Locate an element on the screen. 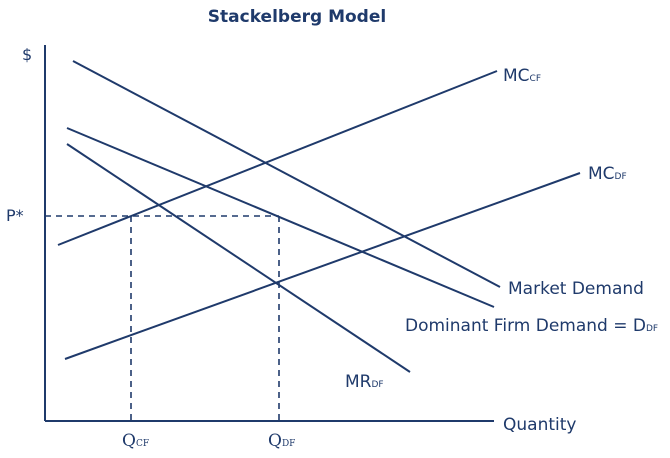 The height and width of the screenshot is (458, 670). dominant-firm-demand-label: Dominant Firm Demand = DDF is located at coordinates (531, 326).